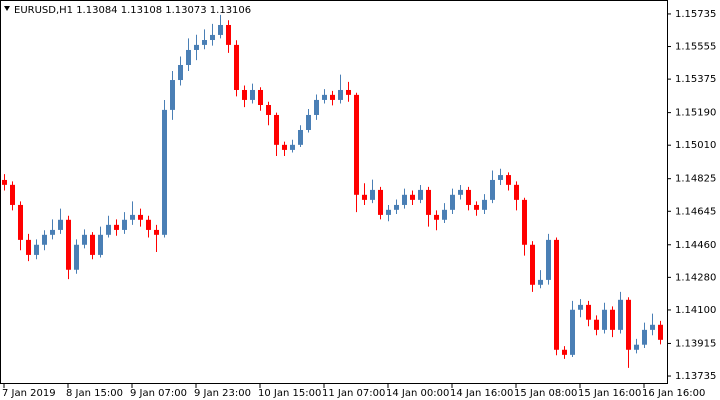 This screenshot has width=720, height=400. What do you see at coordinates (481, 393) in the screenshot?
I see `x-tick-label: 14 Jan 16:00` at bounding box center [481, 393].